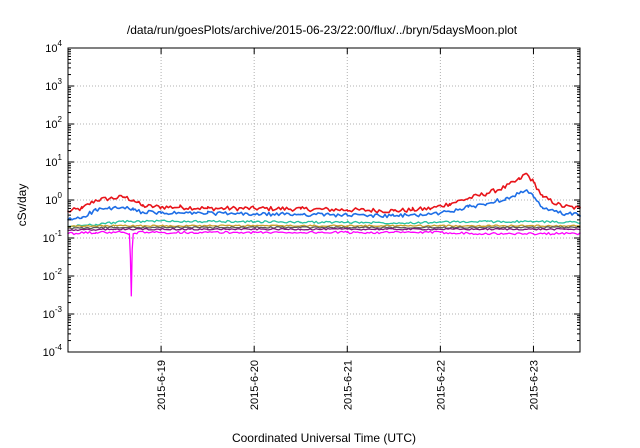 Image resolution: width=640 pixels, height=448 pixels. What do you see at coordinates (53, 275) in the screenshot?
I see `y-tick-label: 10⁻²` at bounding box center [53, 275].